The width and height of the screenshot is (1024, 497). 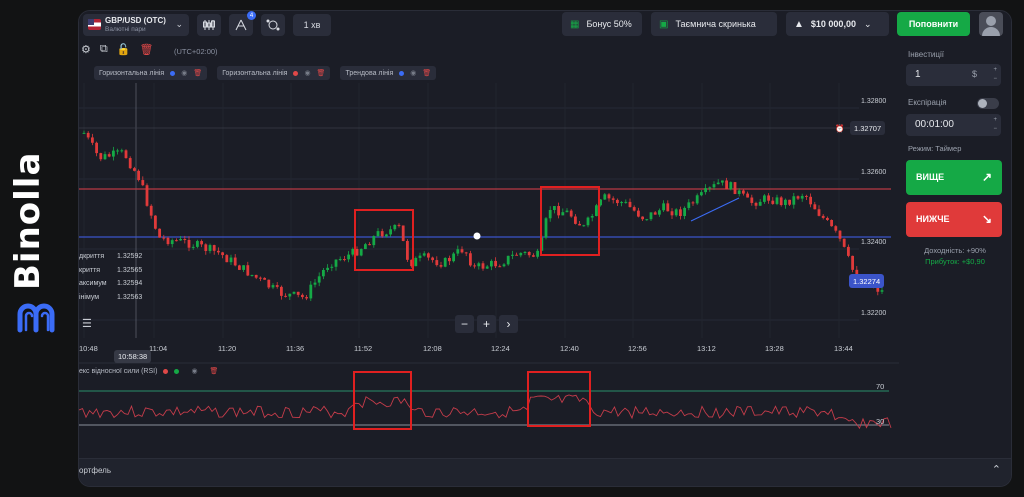 I want to click on time-tick: 10:48, so click(x=88, y=348).